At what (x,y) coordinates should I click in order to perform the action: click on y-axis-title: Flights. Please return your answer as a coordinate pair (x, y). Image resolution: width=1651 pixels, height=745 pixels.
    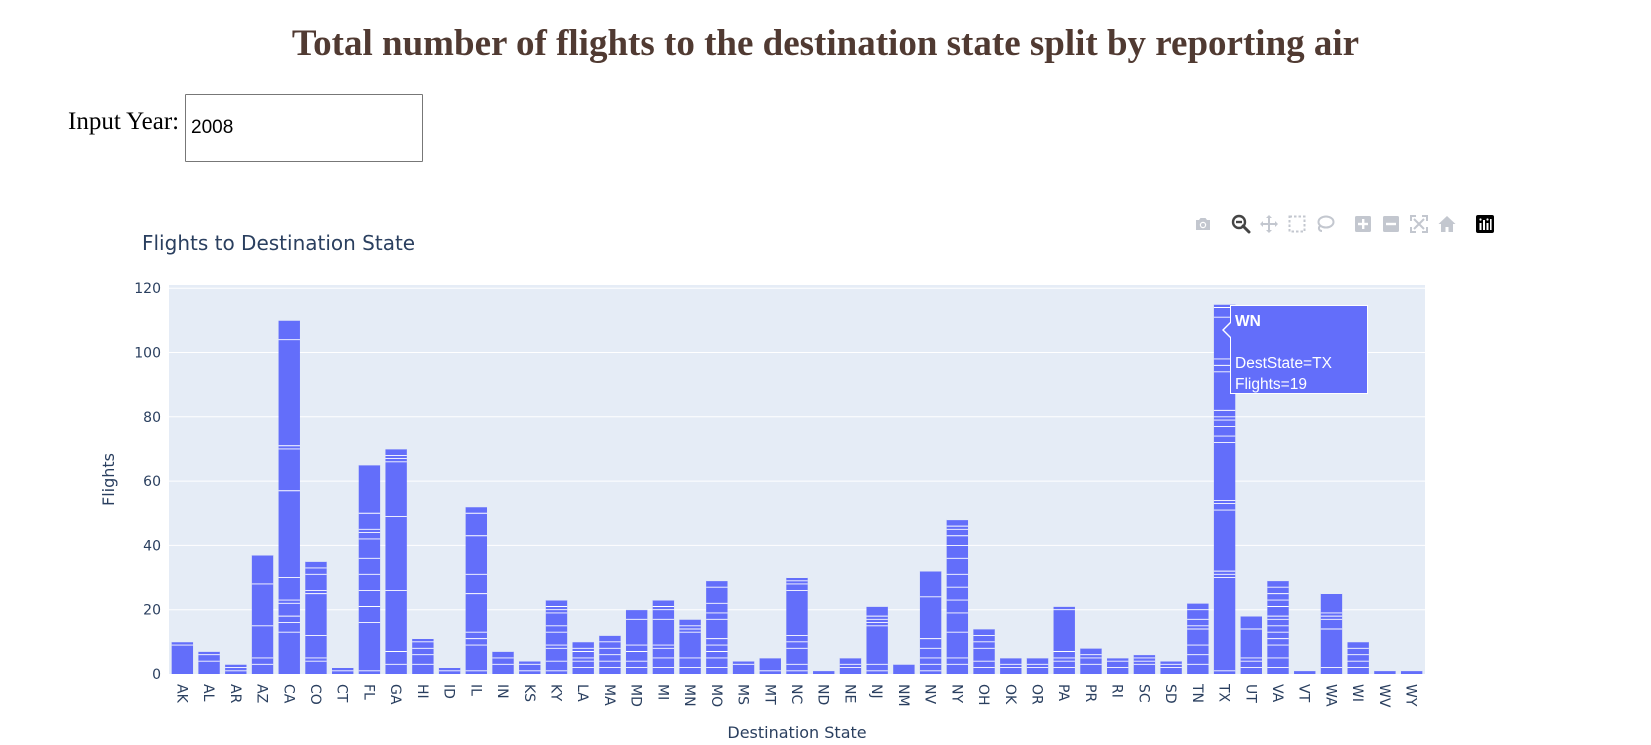
    Looking at the image, I should click on (108, 479).